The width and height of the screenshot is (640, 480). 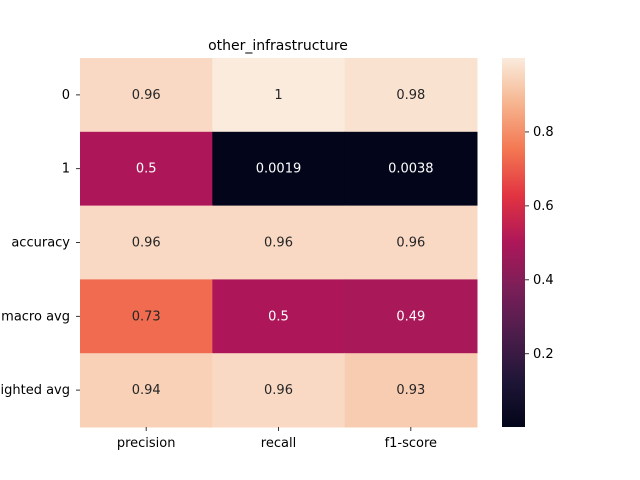 I want to click on x-tick-label: precision, so click(x=146, y=443).